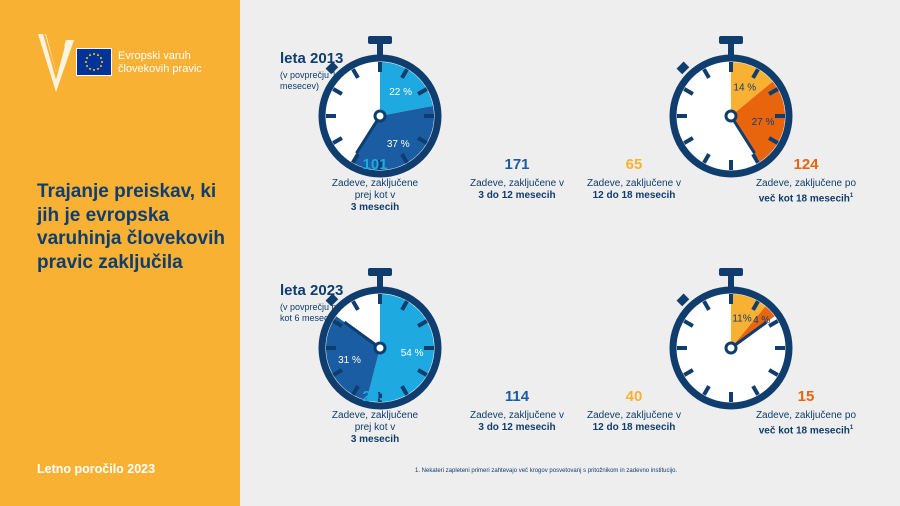 The width and height of the screenshot is (900, 506). Describe the element at coordinates (154, 56) in the screenshot. I see `brand-line-1: Evropski varuh` at that location.